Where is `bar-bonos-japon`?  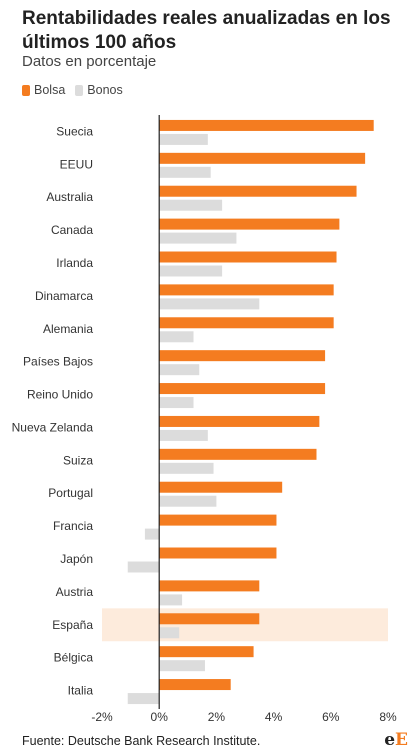 bar-bonos-japon is located at coordinates (143, 567).